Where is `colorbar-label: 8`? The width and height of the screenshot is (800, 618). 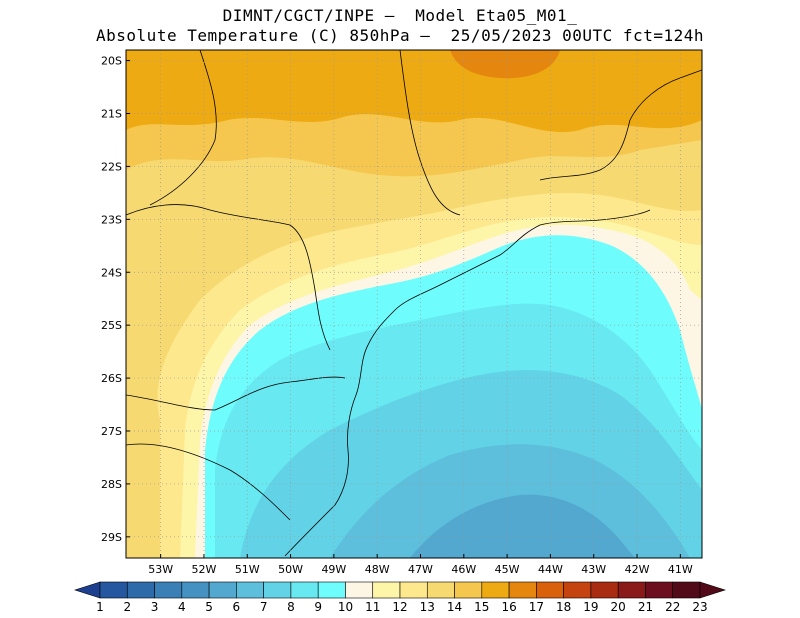 colorbar-label: 8 is located at coordinates (291, 607).